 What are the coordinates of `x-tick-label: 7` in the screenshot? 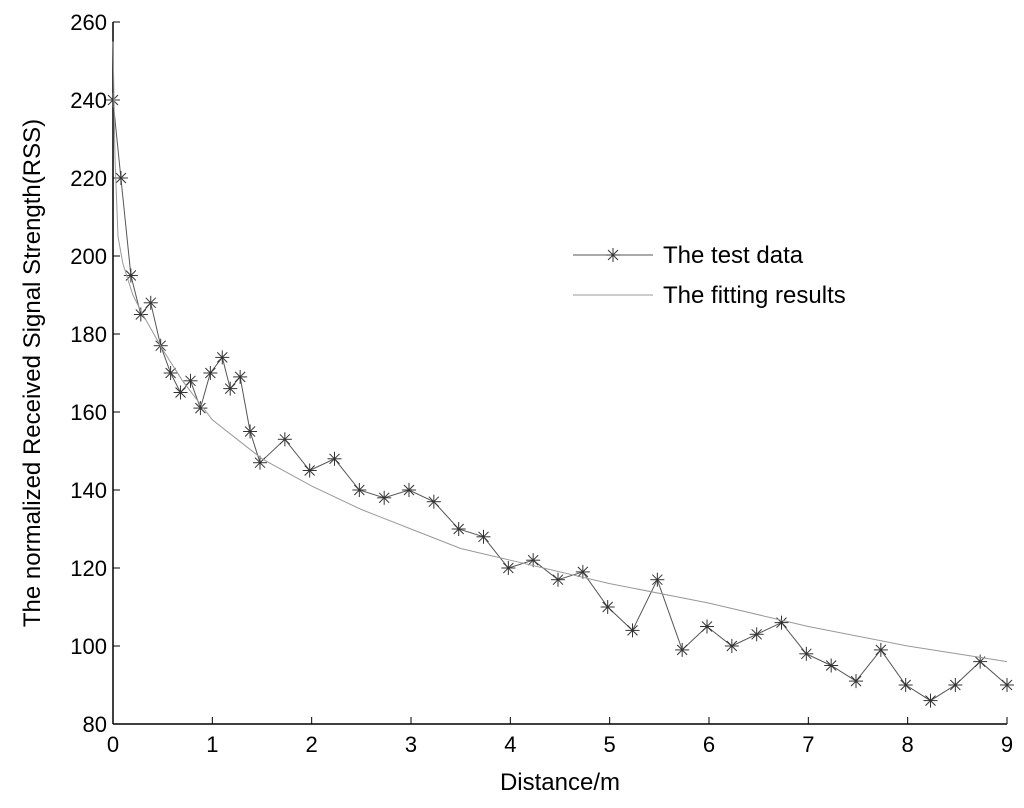 It's located at (808, 744).